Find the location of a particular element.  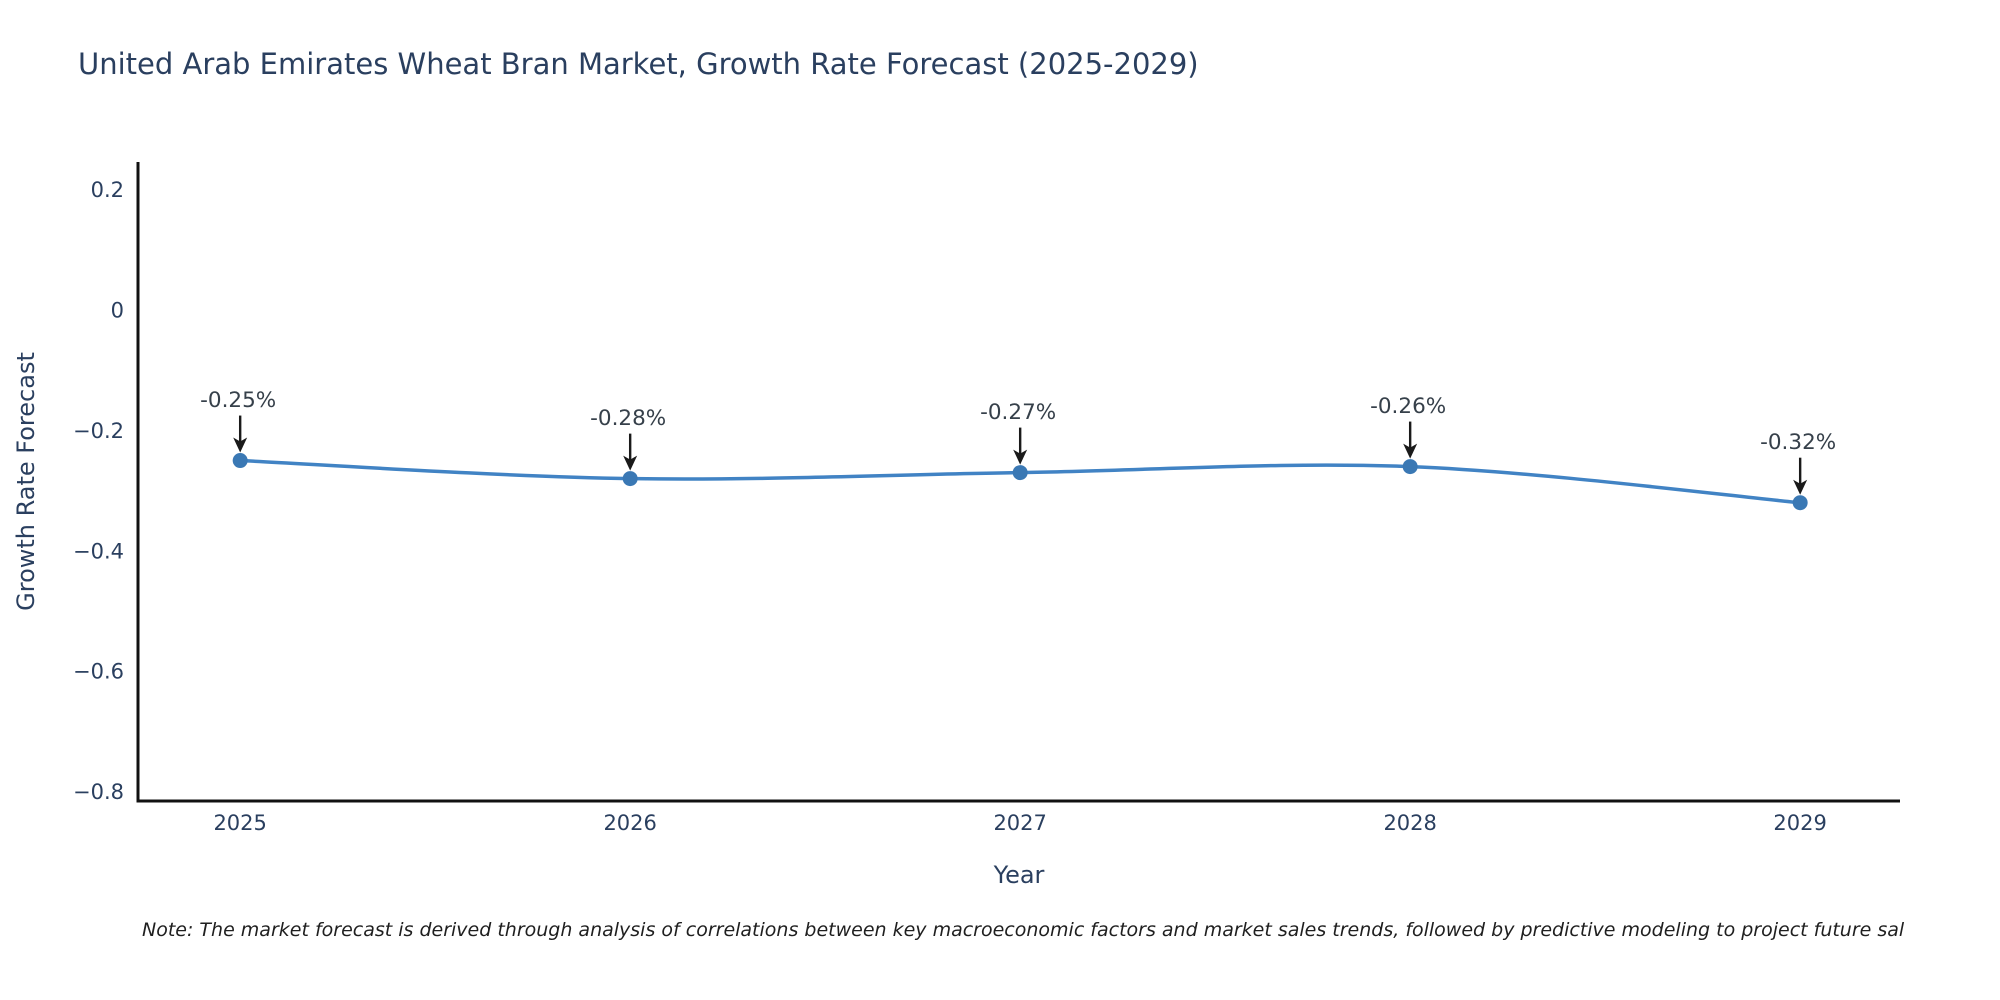

x-tick-label: 2029 is located at coordinates (1799, 823).